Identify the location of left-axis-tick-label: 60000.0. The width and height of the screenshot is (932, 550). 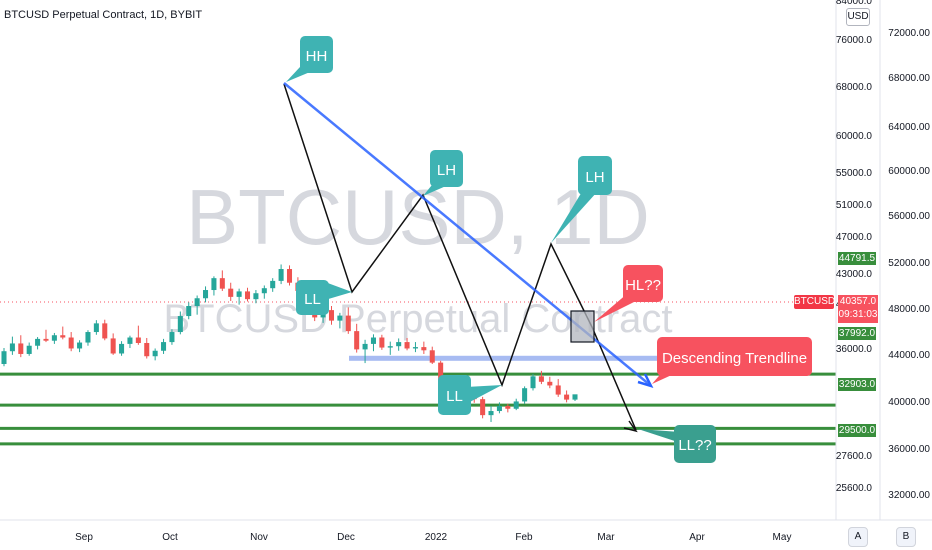
(854, 136).